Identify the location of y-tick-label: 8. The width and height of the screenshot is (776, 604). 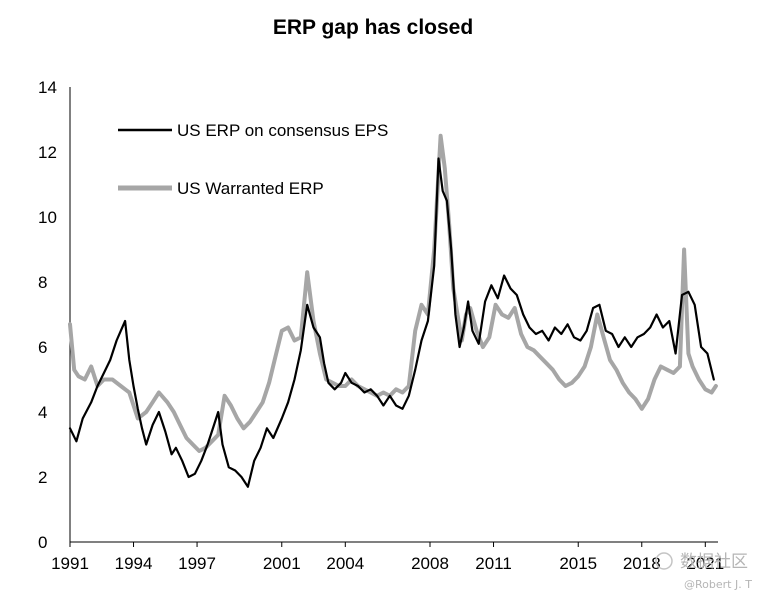
(42, 282).